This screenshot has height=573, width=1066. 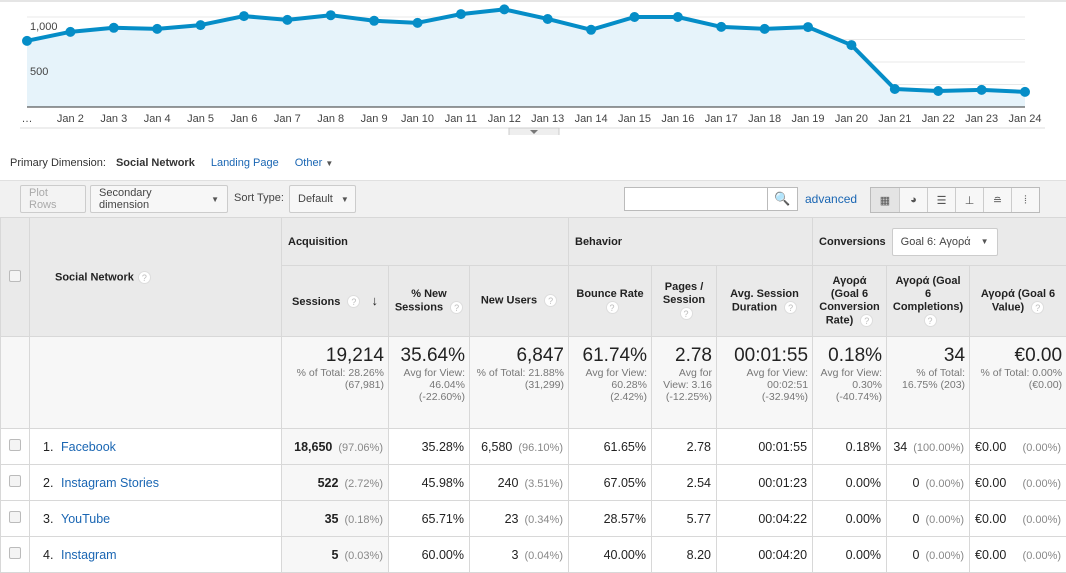 I want to click on sort-desc-icon: ↓, so click(x=374, y=300).